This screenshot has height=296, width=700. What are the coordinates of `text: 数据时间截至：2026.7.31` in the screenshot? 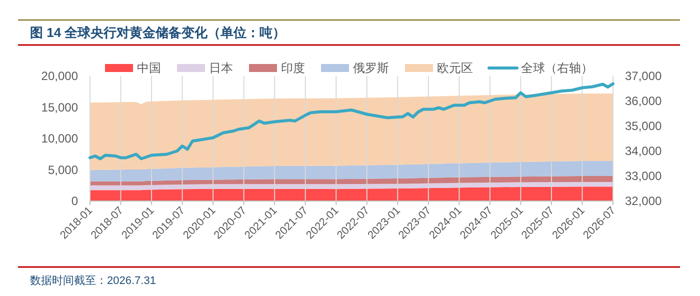 It's located at (93, 280).